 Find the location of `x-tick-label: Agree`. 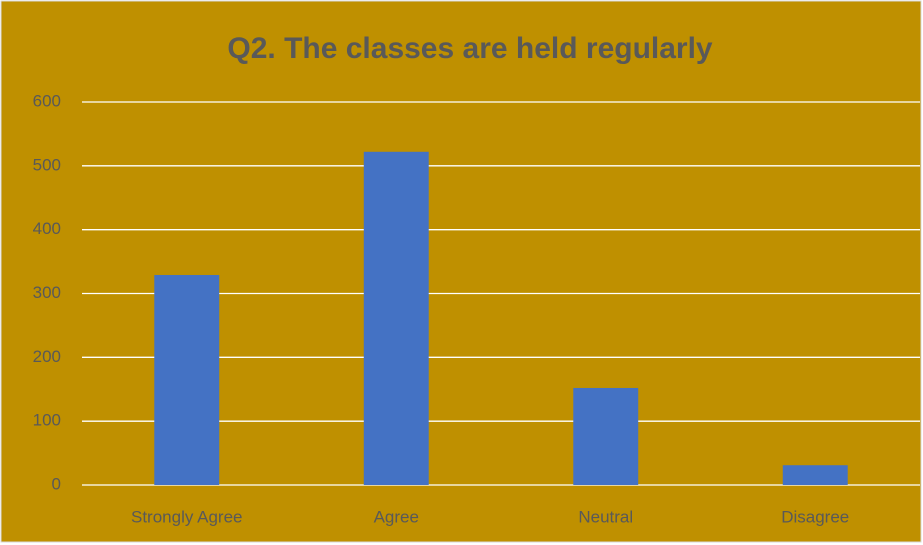

x-tick-label: Agree is located at coordinates (396, 516).